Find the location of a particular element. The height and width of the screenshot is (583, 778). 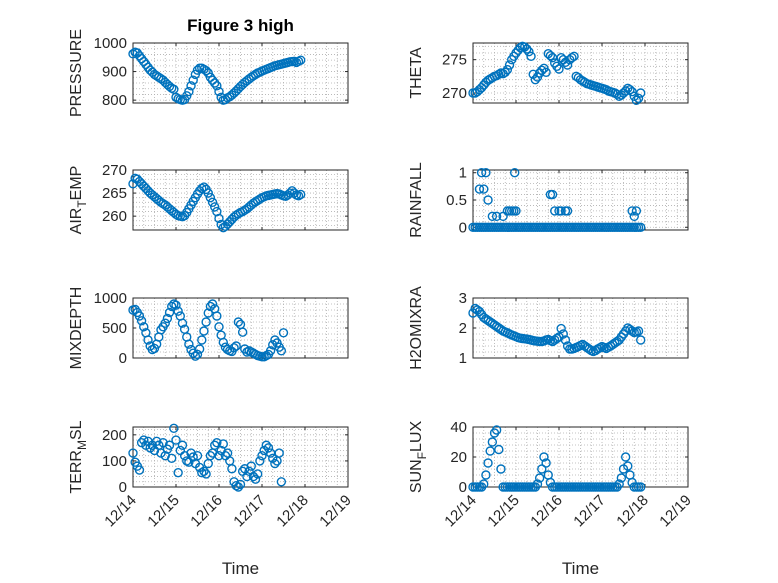

y-axis-label-main: PRESSURE is located at coordinates (76, 73).